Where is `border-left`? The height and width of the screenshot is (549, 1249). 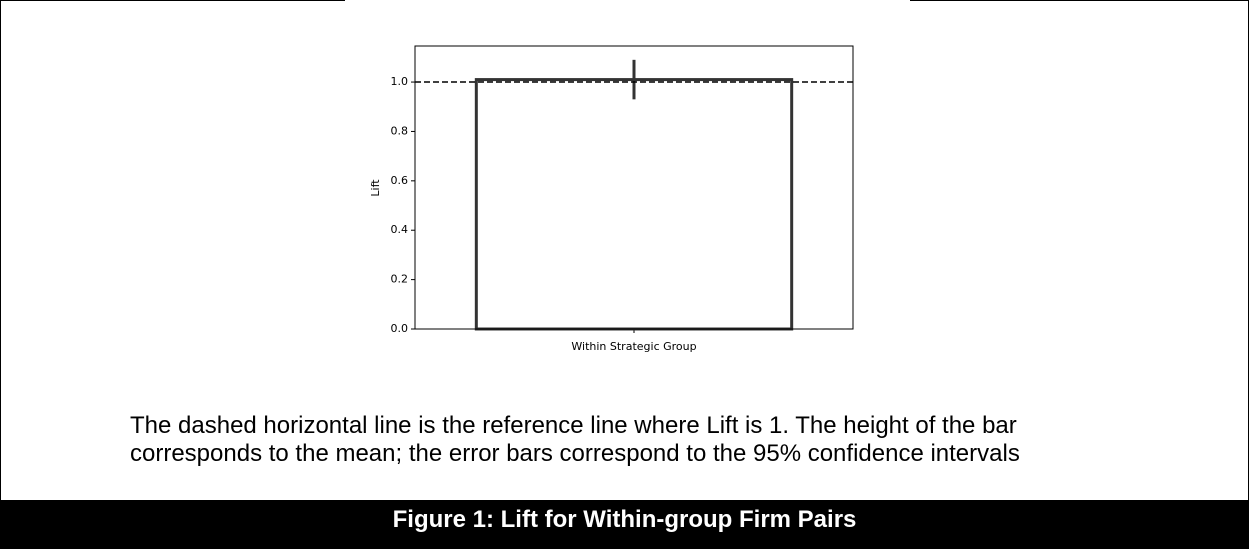 border-left is located at coordinates (0, 250).